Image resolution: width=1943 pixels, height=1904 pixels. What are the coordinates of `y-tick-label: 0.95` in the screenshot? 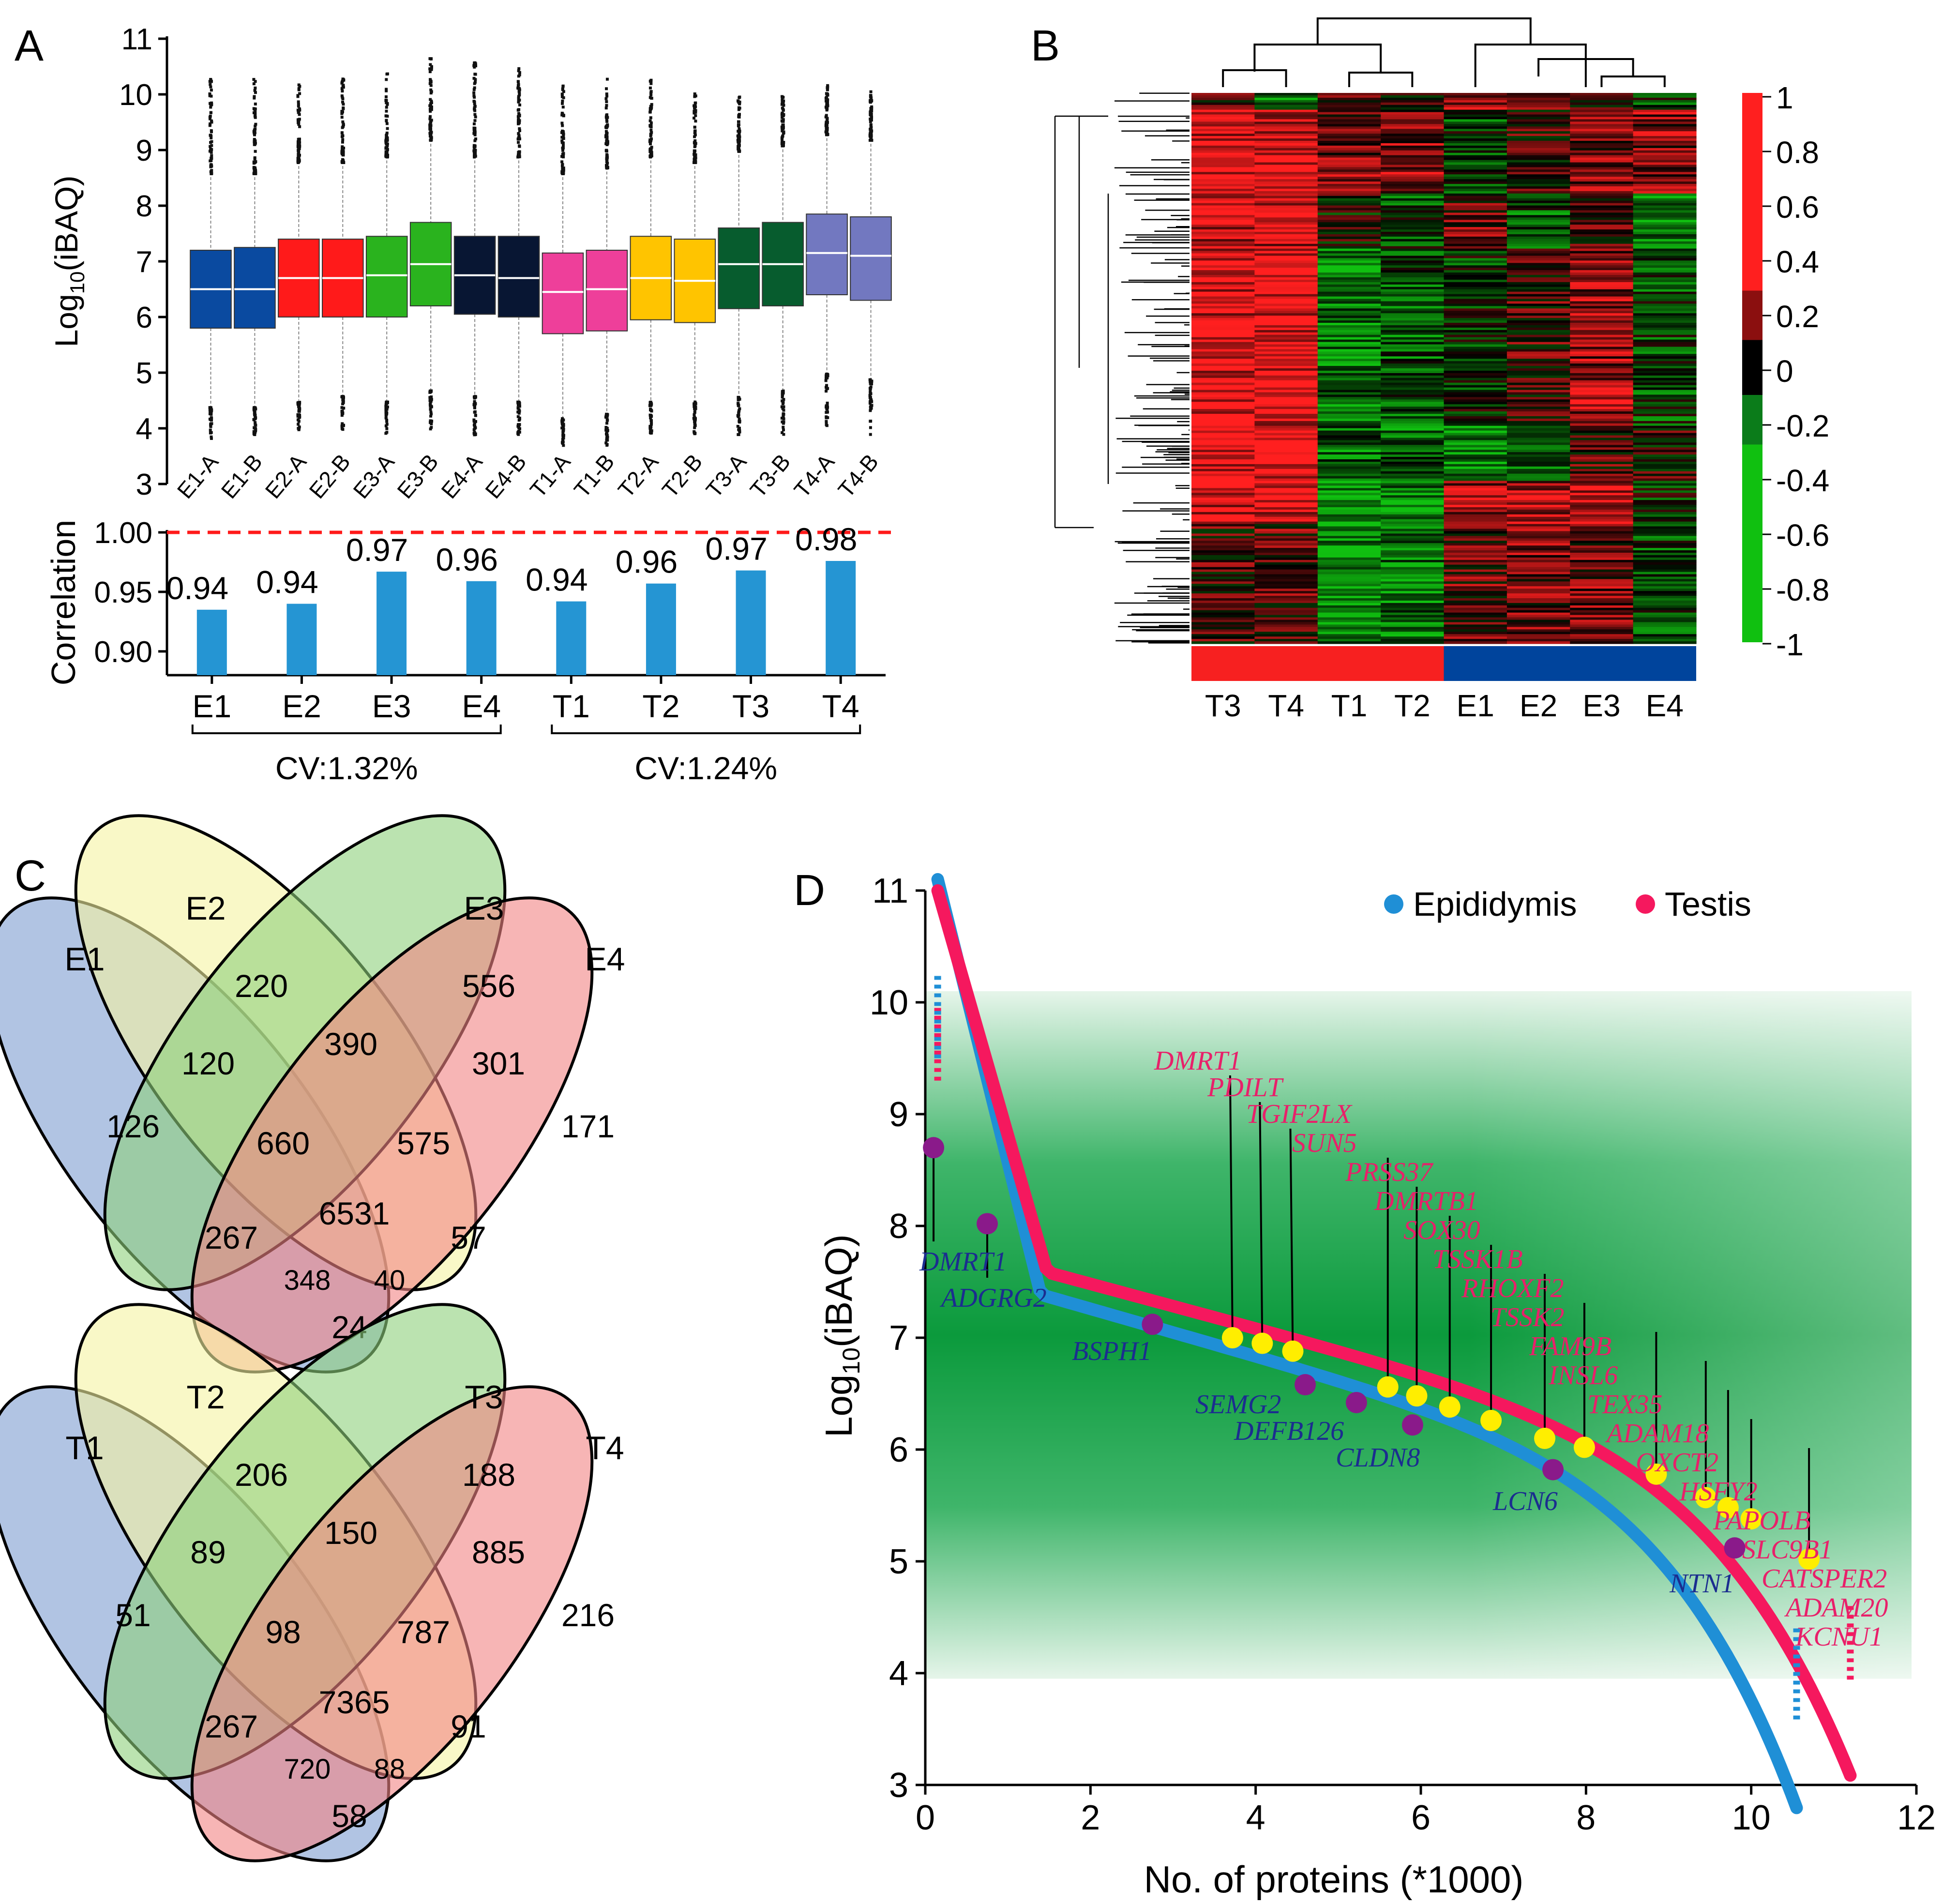 It's located at (123, 592).